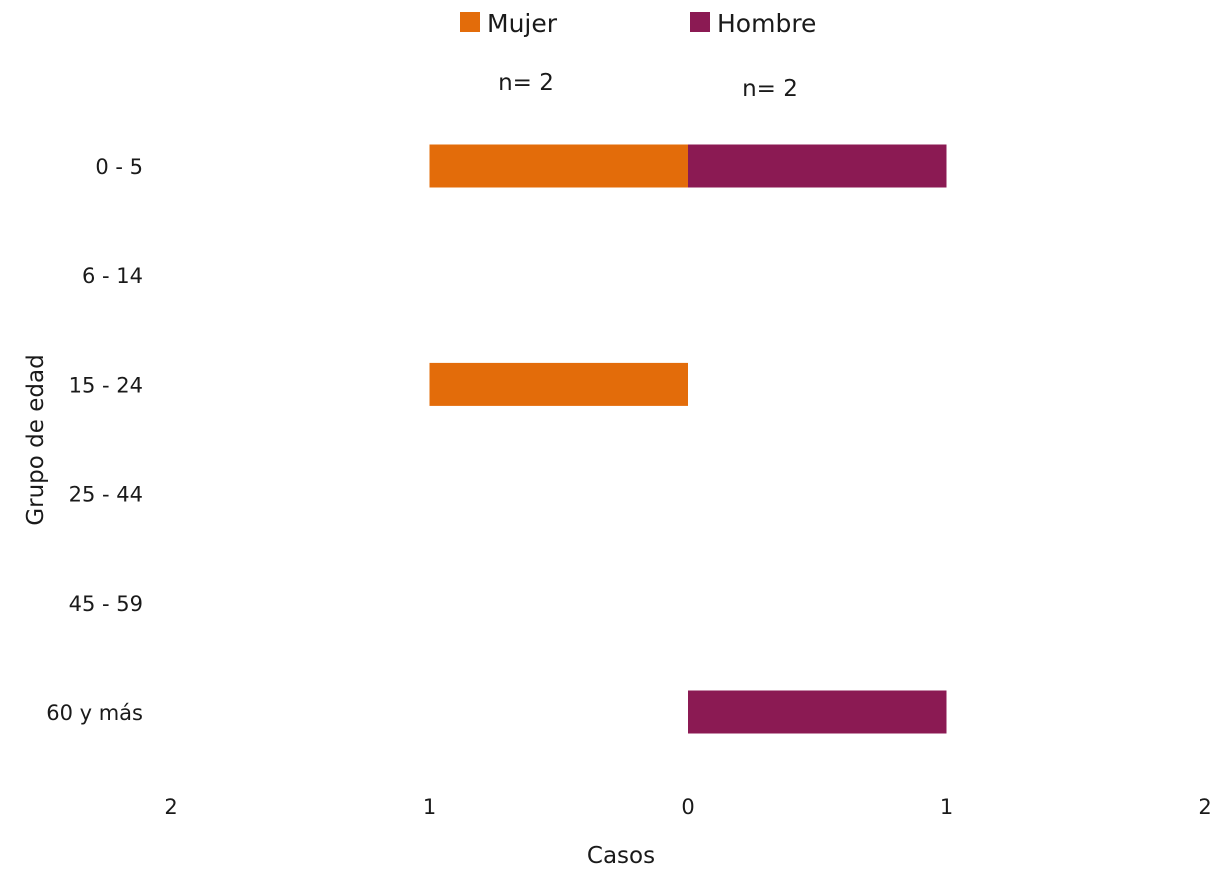 Image resolution: width=1222 pixels, height=881 pixels. What do you see at coordinates (700, 22) in the screenshot?
I see `legend-swatch-hombre` at bounding box center [700, 22].